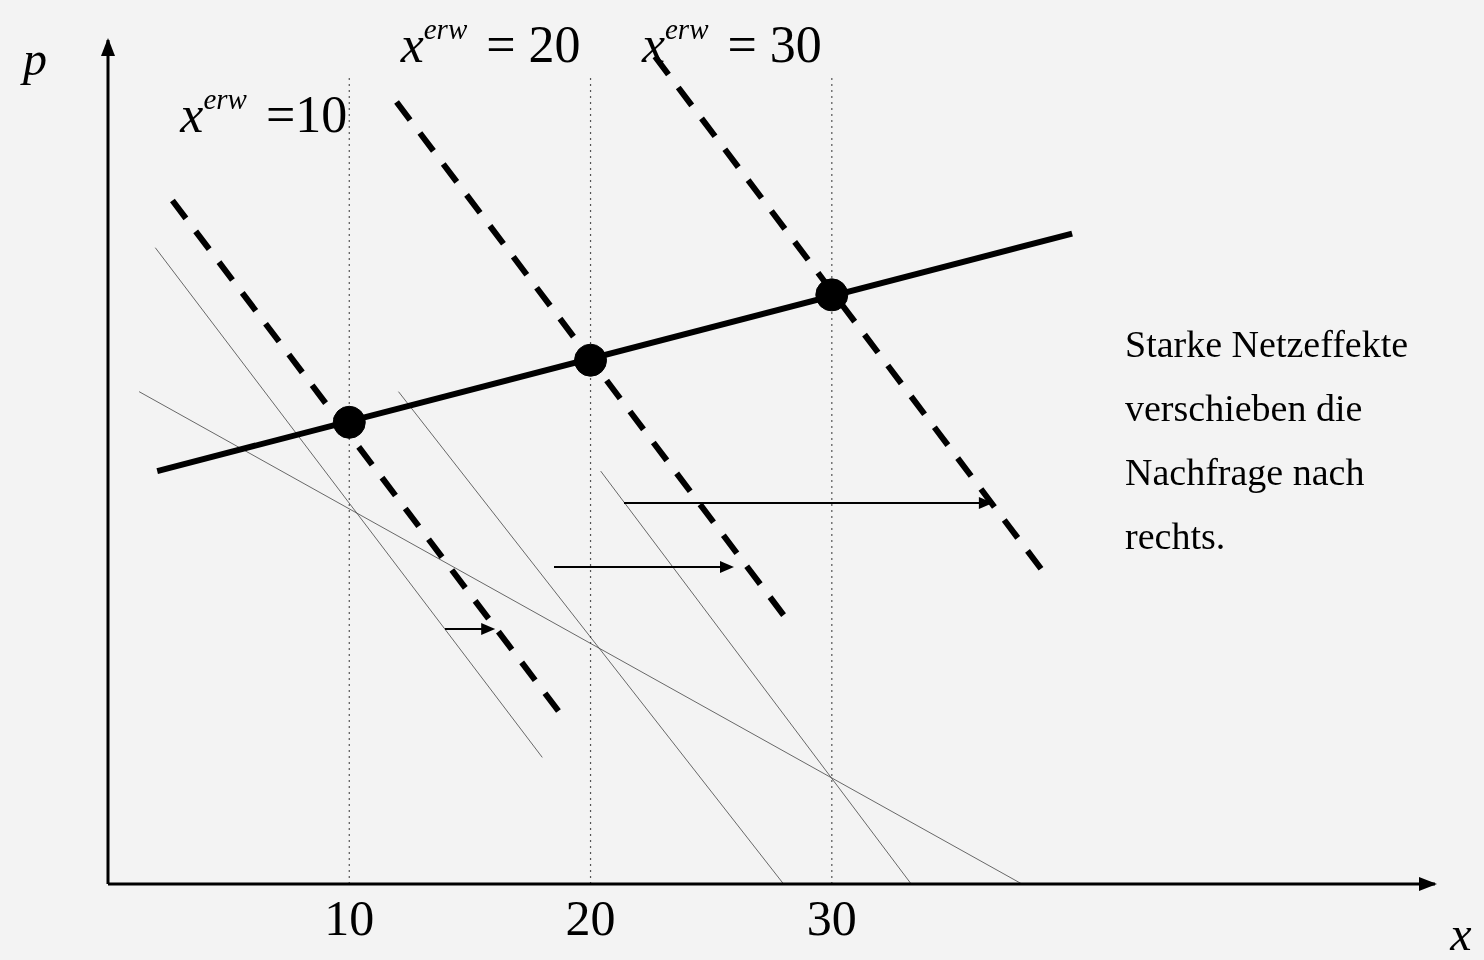 This screenshot has height=960, width=1484. I want to click on x-tick-label: 30, so click(831, 918).